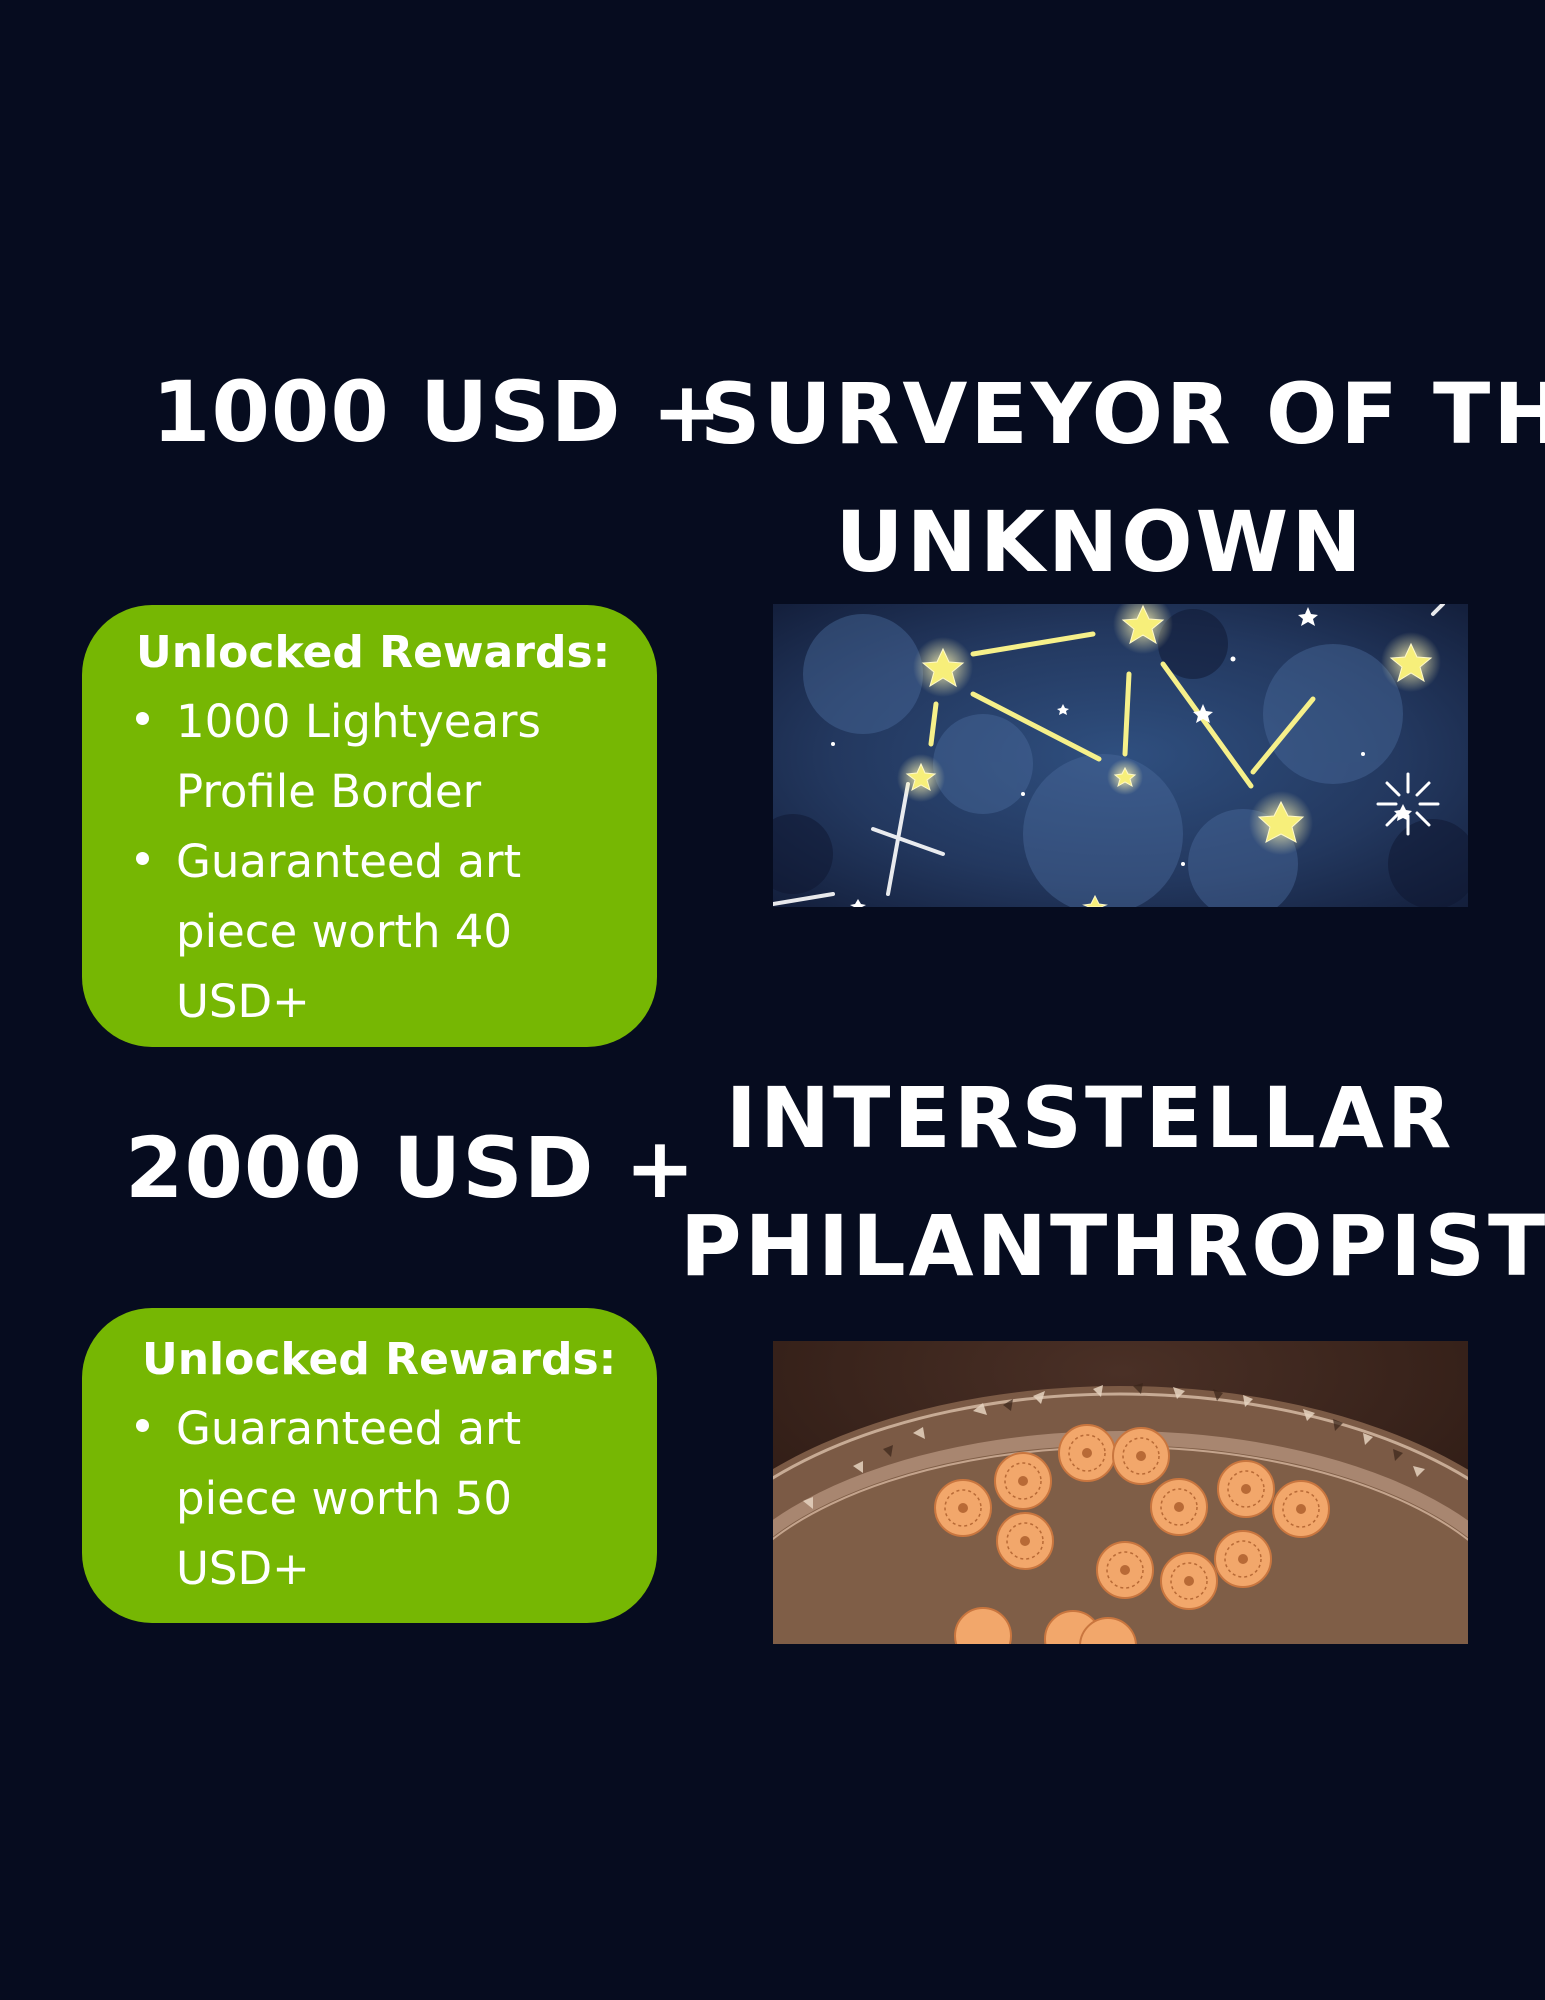 Image resolution: width=1545 pixels, height=2000 pixels. What do you see at coordinates (1122, 478) in the screenshot?
I see `tier-1-title: SURVEYOR OF THE UNKNOWN` at bounding box center [1122, 478].